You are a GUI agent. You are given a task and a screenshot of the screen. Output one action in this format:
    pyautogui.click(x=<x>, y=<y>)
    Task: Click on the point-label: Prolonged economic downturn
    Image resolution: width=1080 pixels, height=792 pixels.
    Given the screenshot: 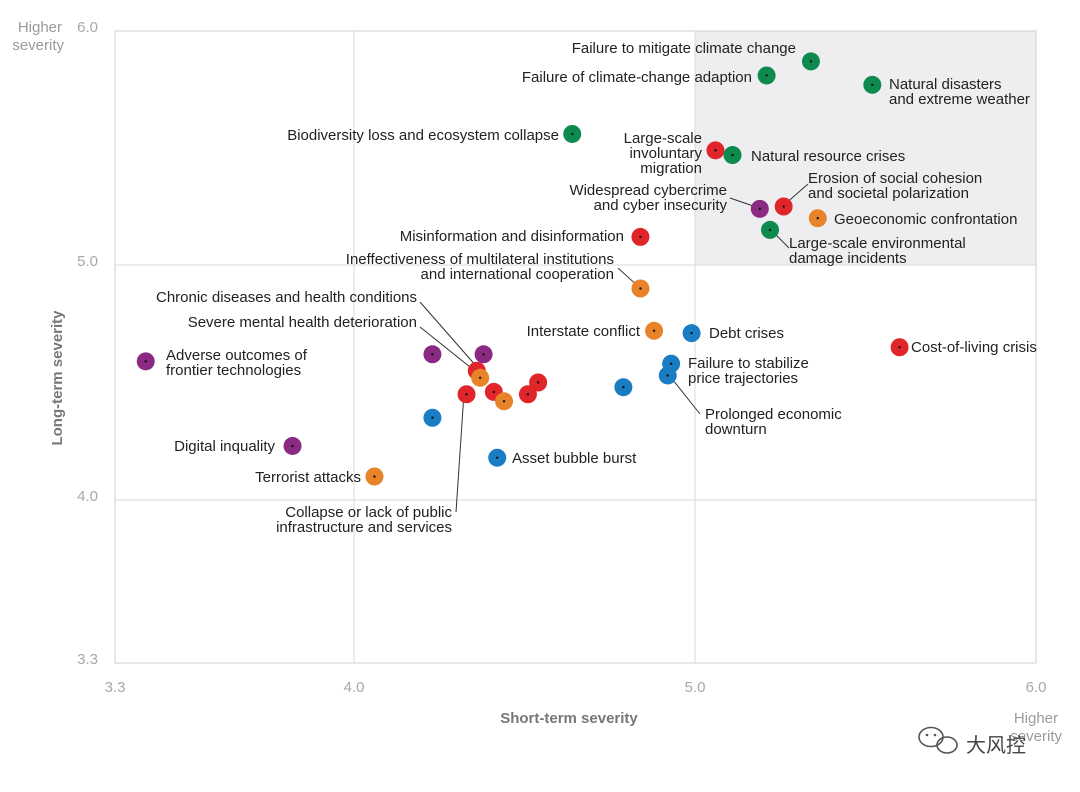 What is the action you would take?
    pyautogui.click(x=773, y=422)
    